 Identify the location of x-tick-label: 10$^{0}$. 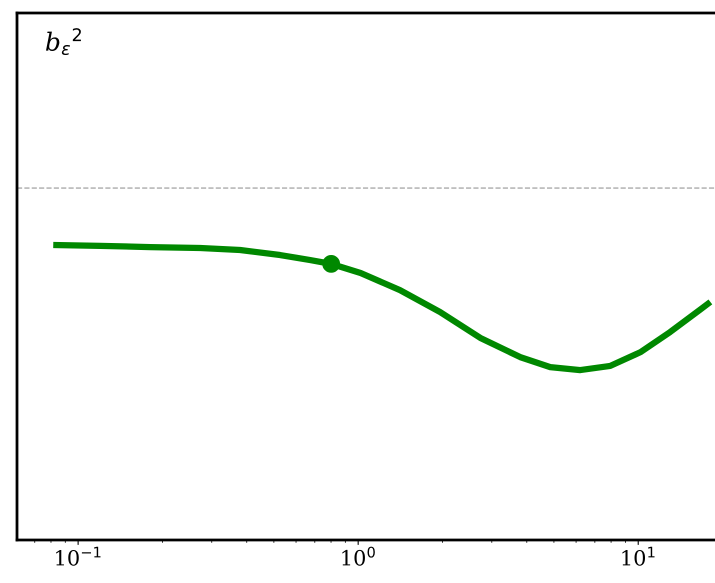
(358, 556).